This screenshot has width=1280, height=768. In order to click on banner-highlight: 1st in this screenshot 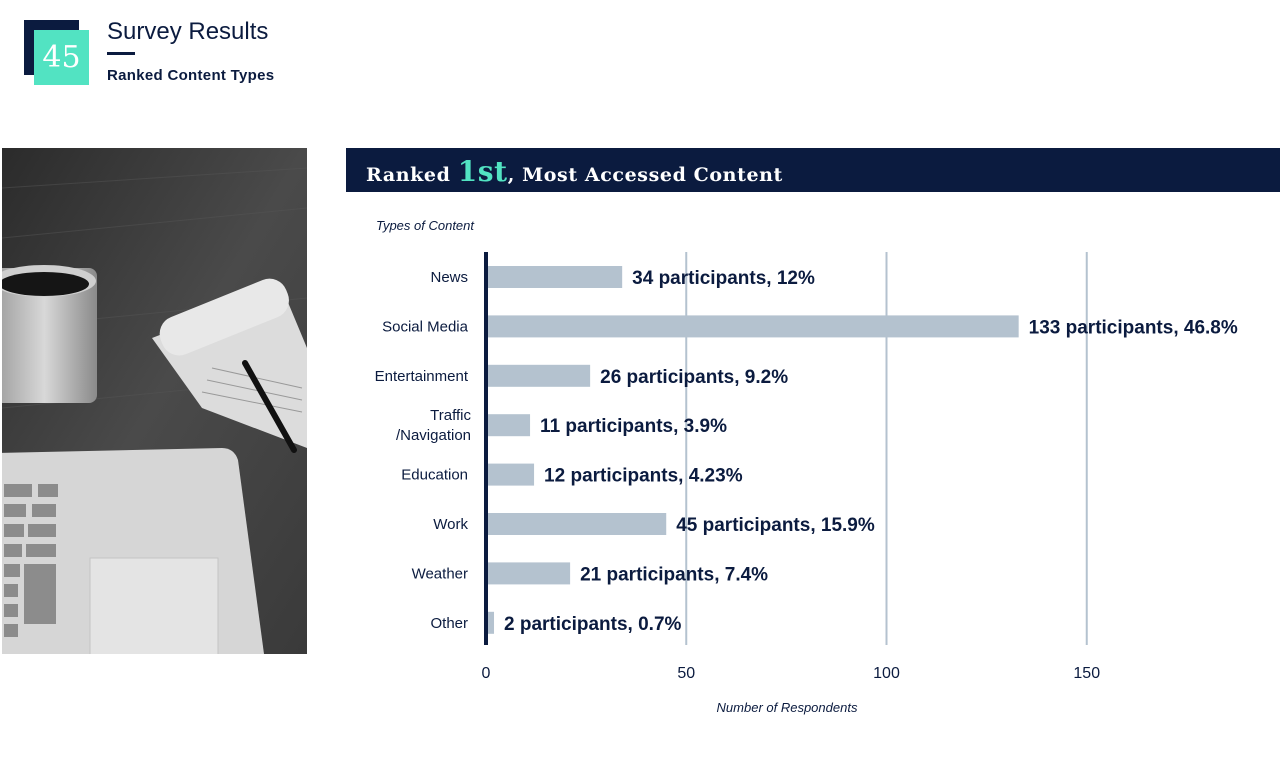, I will do `click(482, 171)`.